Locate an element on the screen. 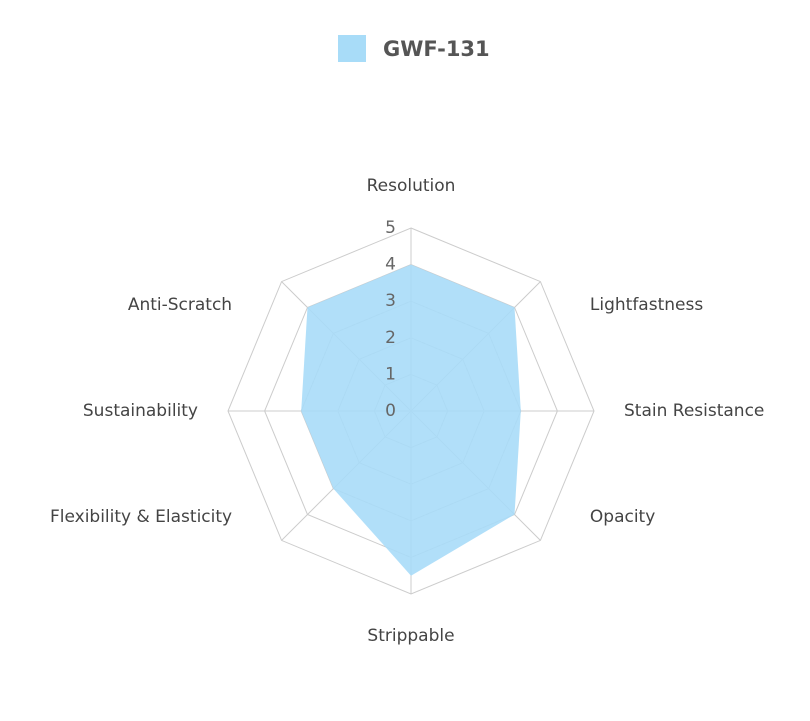  tick-label: 0 is located at coordinates (390, 411).